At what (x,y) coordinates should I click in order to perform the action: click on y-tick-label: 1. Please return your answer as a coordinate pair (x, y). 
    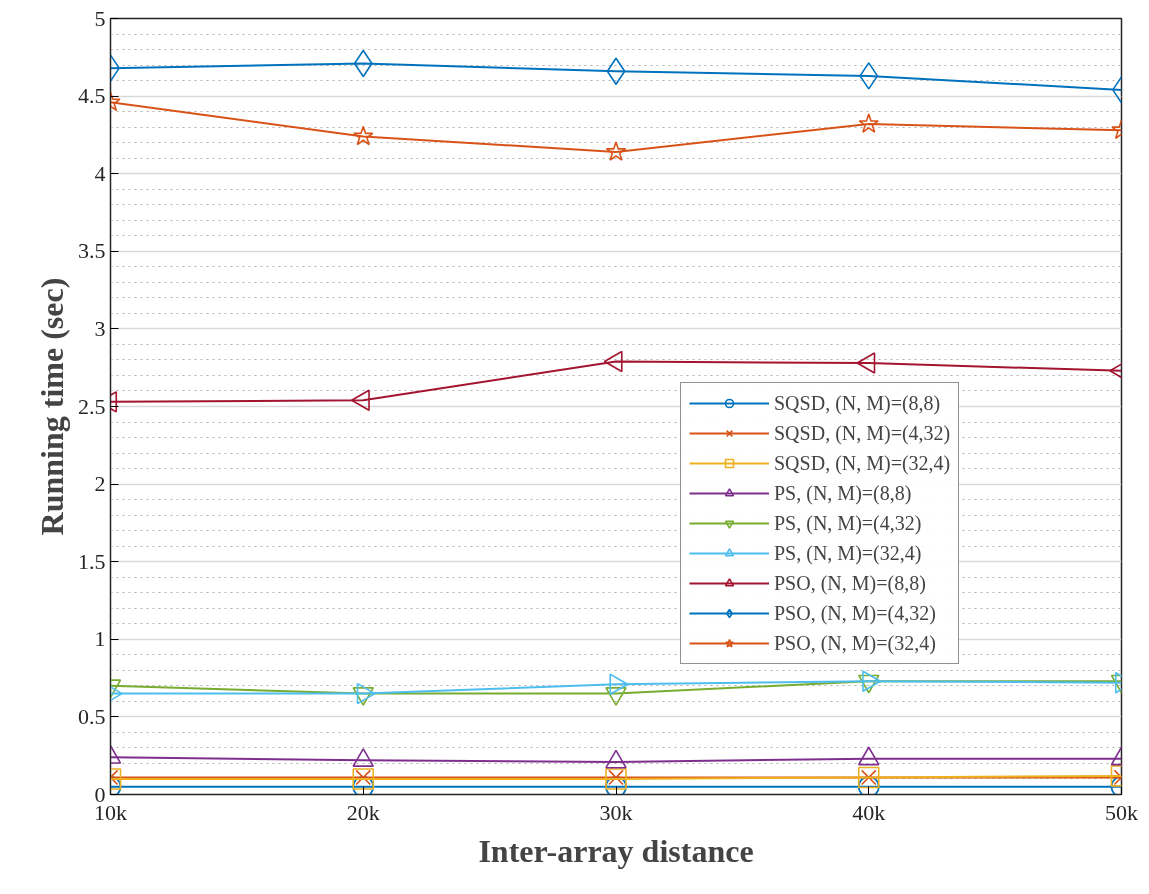
    Looking at the image, I should click on (100, 639).